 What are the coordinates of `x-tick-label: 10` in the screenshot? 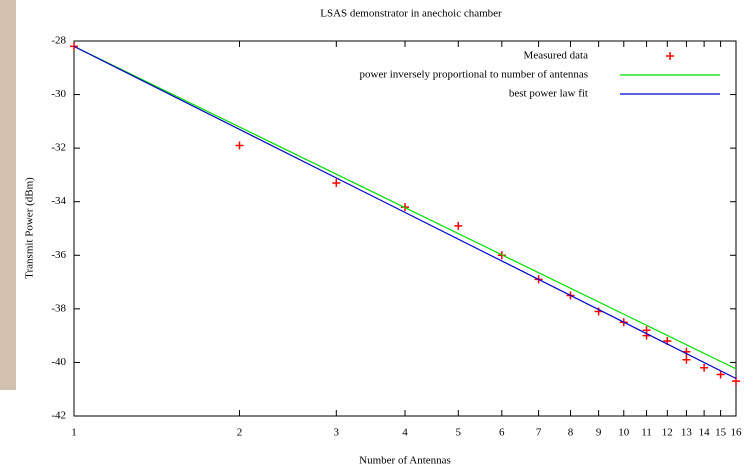 It's located at (624, 433).